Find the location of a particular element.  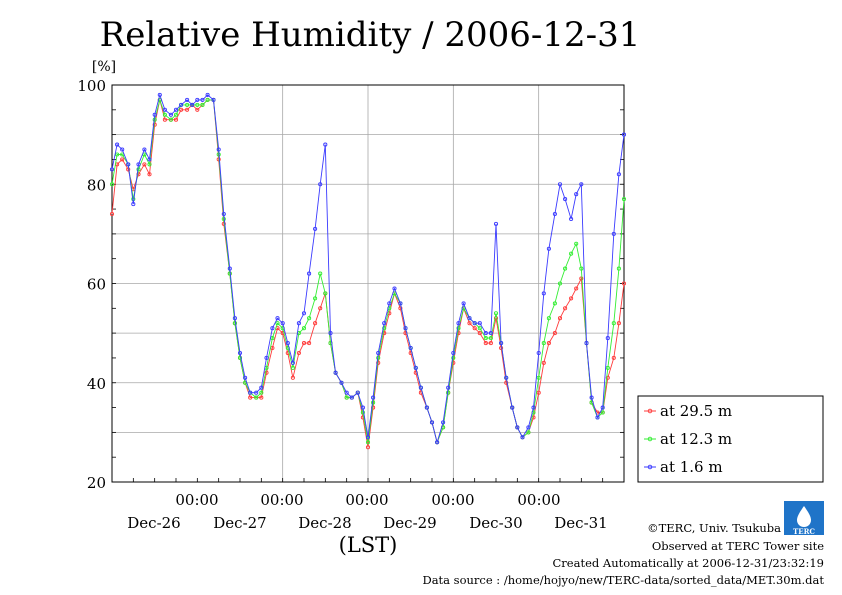

chart-title: Relative Humidity / 2006-12-31 is located at coordinates (370, 35).